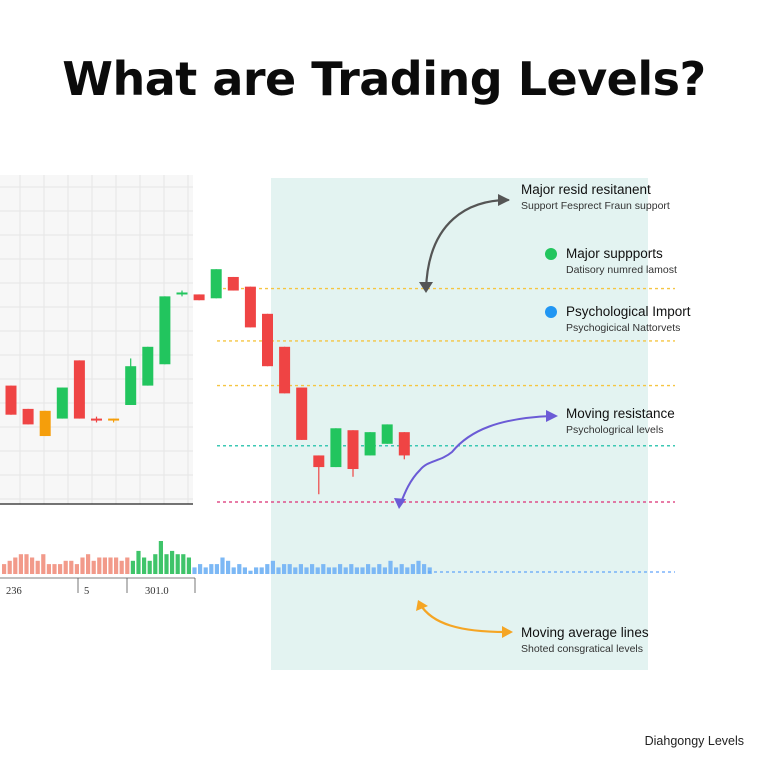 The image size is (768, 768). I want to click on gray-arrow, so click(467, 245).